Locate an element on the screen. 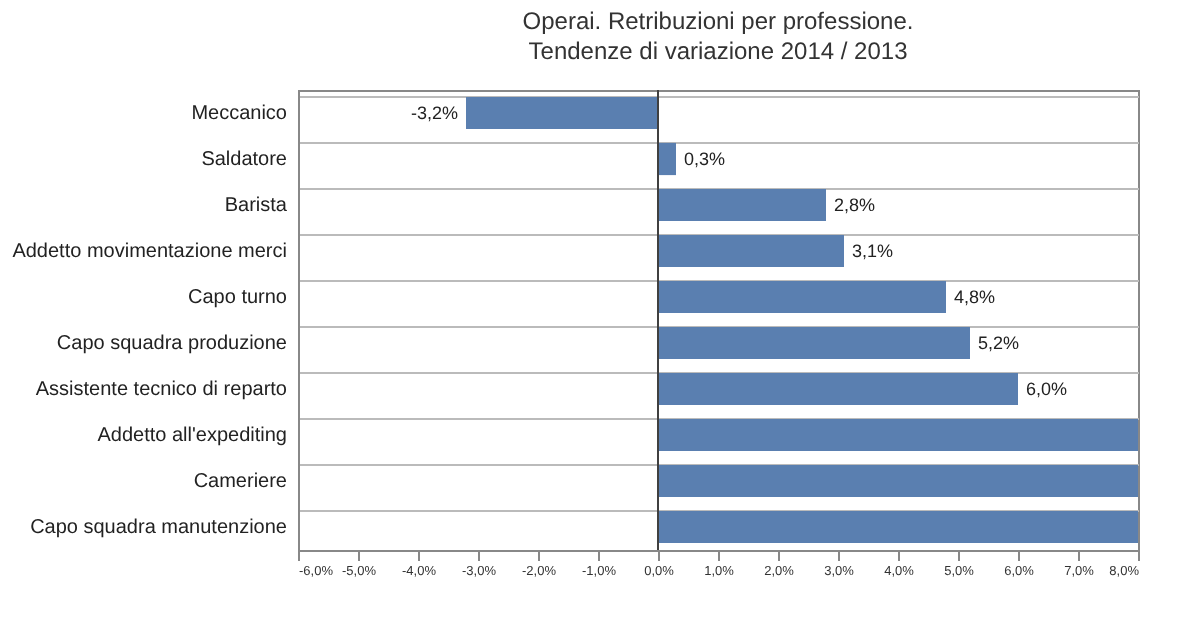 The image size is (1180, 638). y-tick-label: Cameriere is located at coordinates (240, 482).